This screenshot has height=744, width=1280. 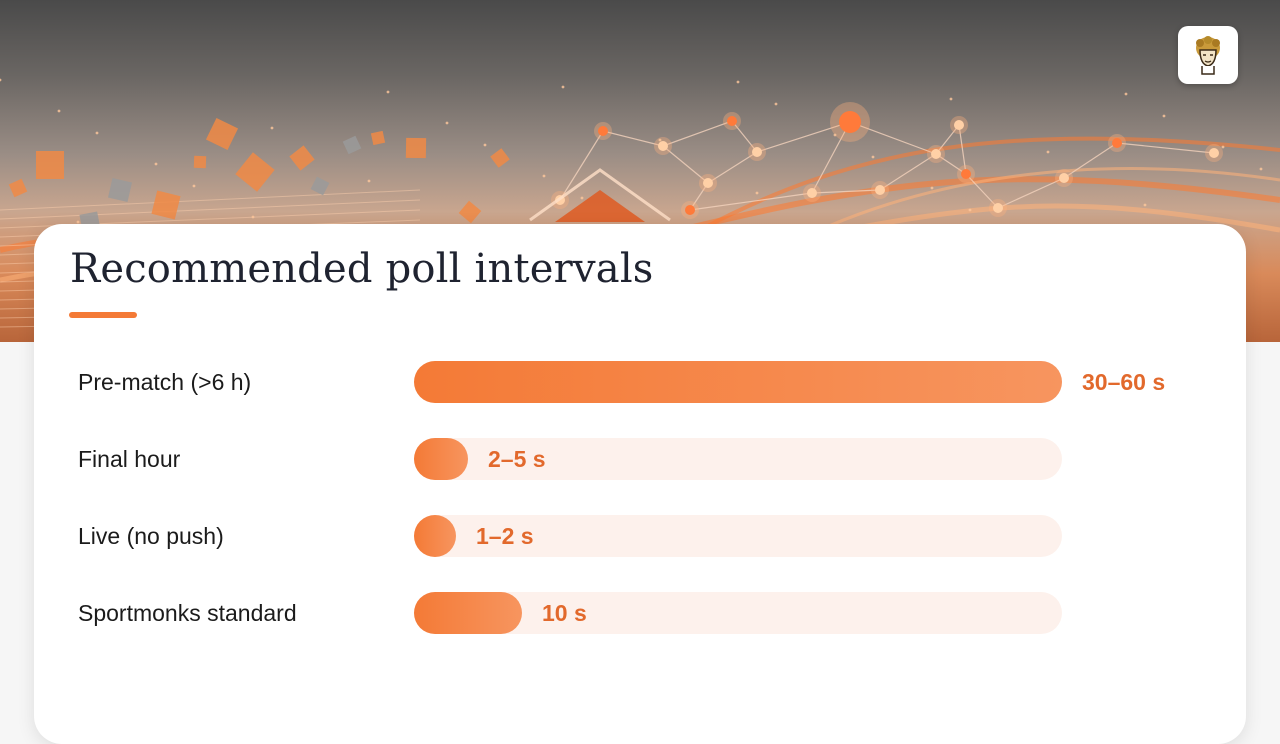 I want to click on category-label: Final hour, so click(x=129, y=459).